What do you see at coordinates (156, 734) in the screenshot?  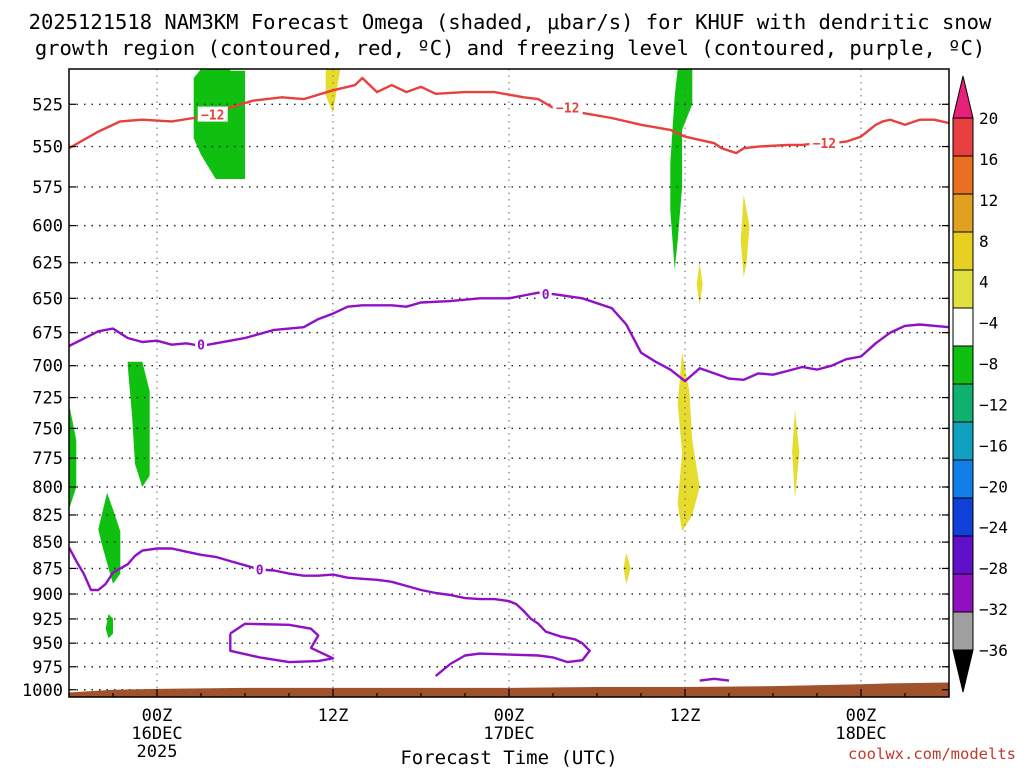 I see `x-tick-label-0-1: 16DEC` at bounding box center [156, 734].